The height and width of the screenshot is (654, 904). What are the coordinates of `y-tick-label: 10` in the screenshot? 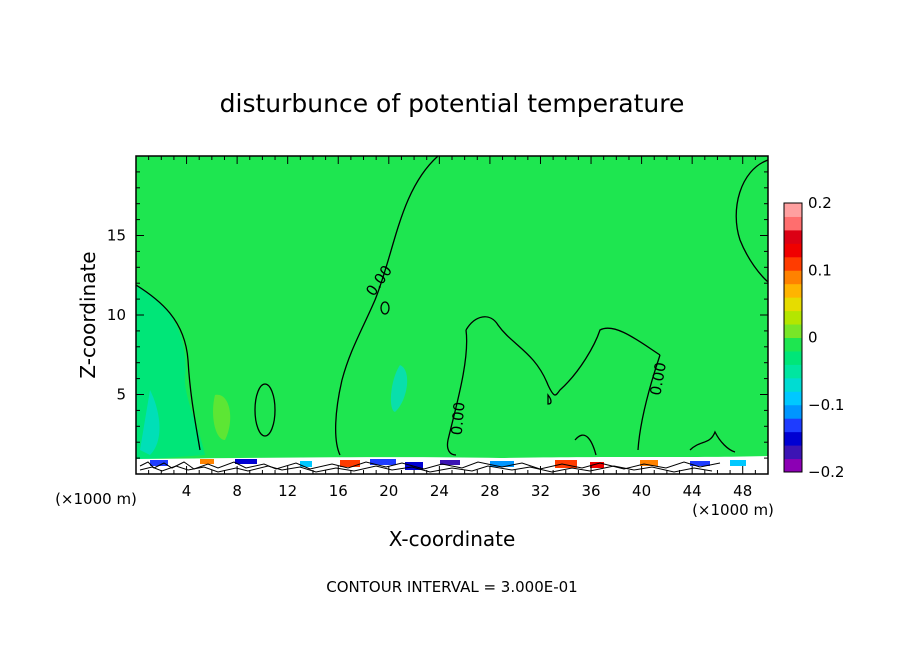 It's located at (116, 315).